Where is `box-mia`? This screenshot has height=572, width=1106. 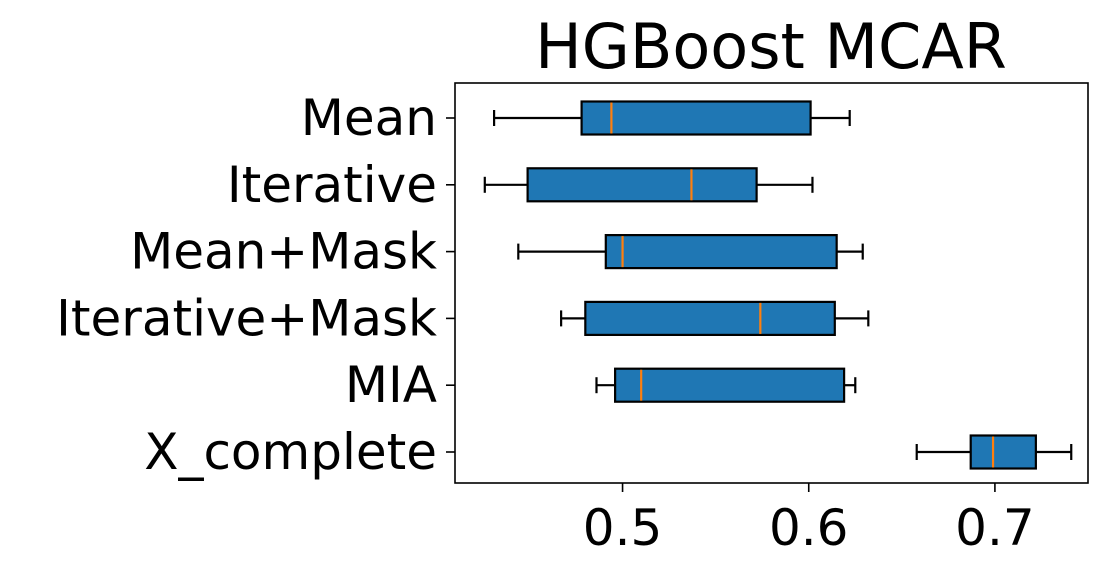 box-mia is located at coordinates (730, 385).